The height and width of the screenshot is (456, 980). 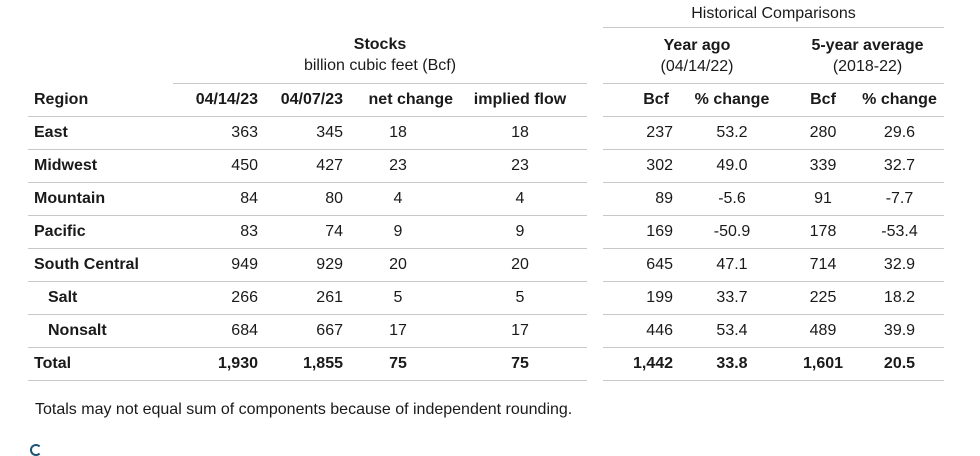 What do you see at coordinates (732, 265) in the screenshot?
I see `year-ago-pct-cell: 47.1` at bounding box center [732, 265].